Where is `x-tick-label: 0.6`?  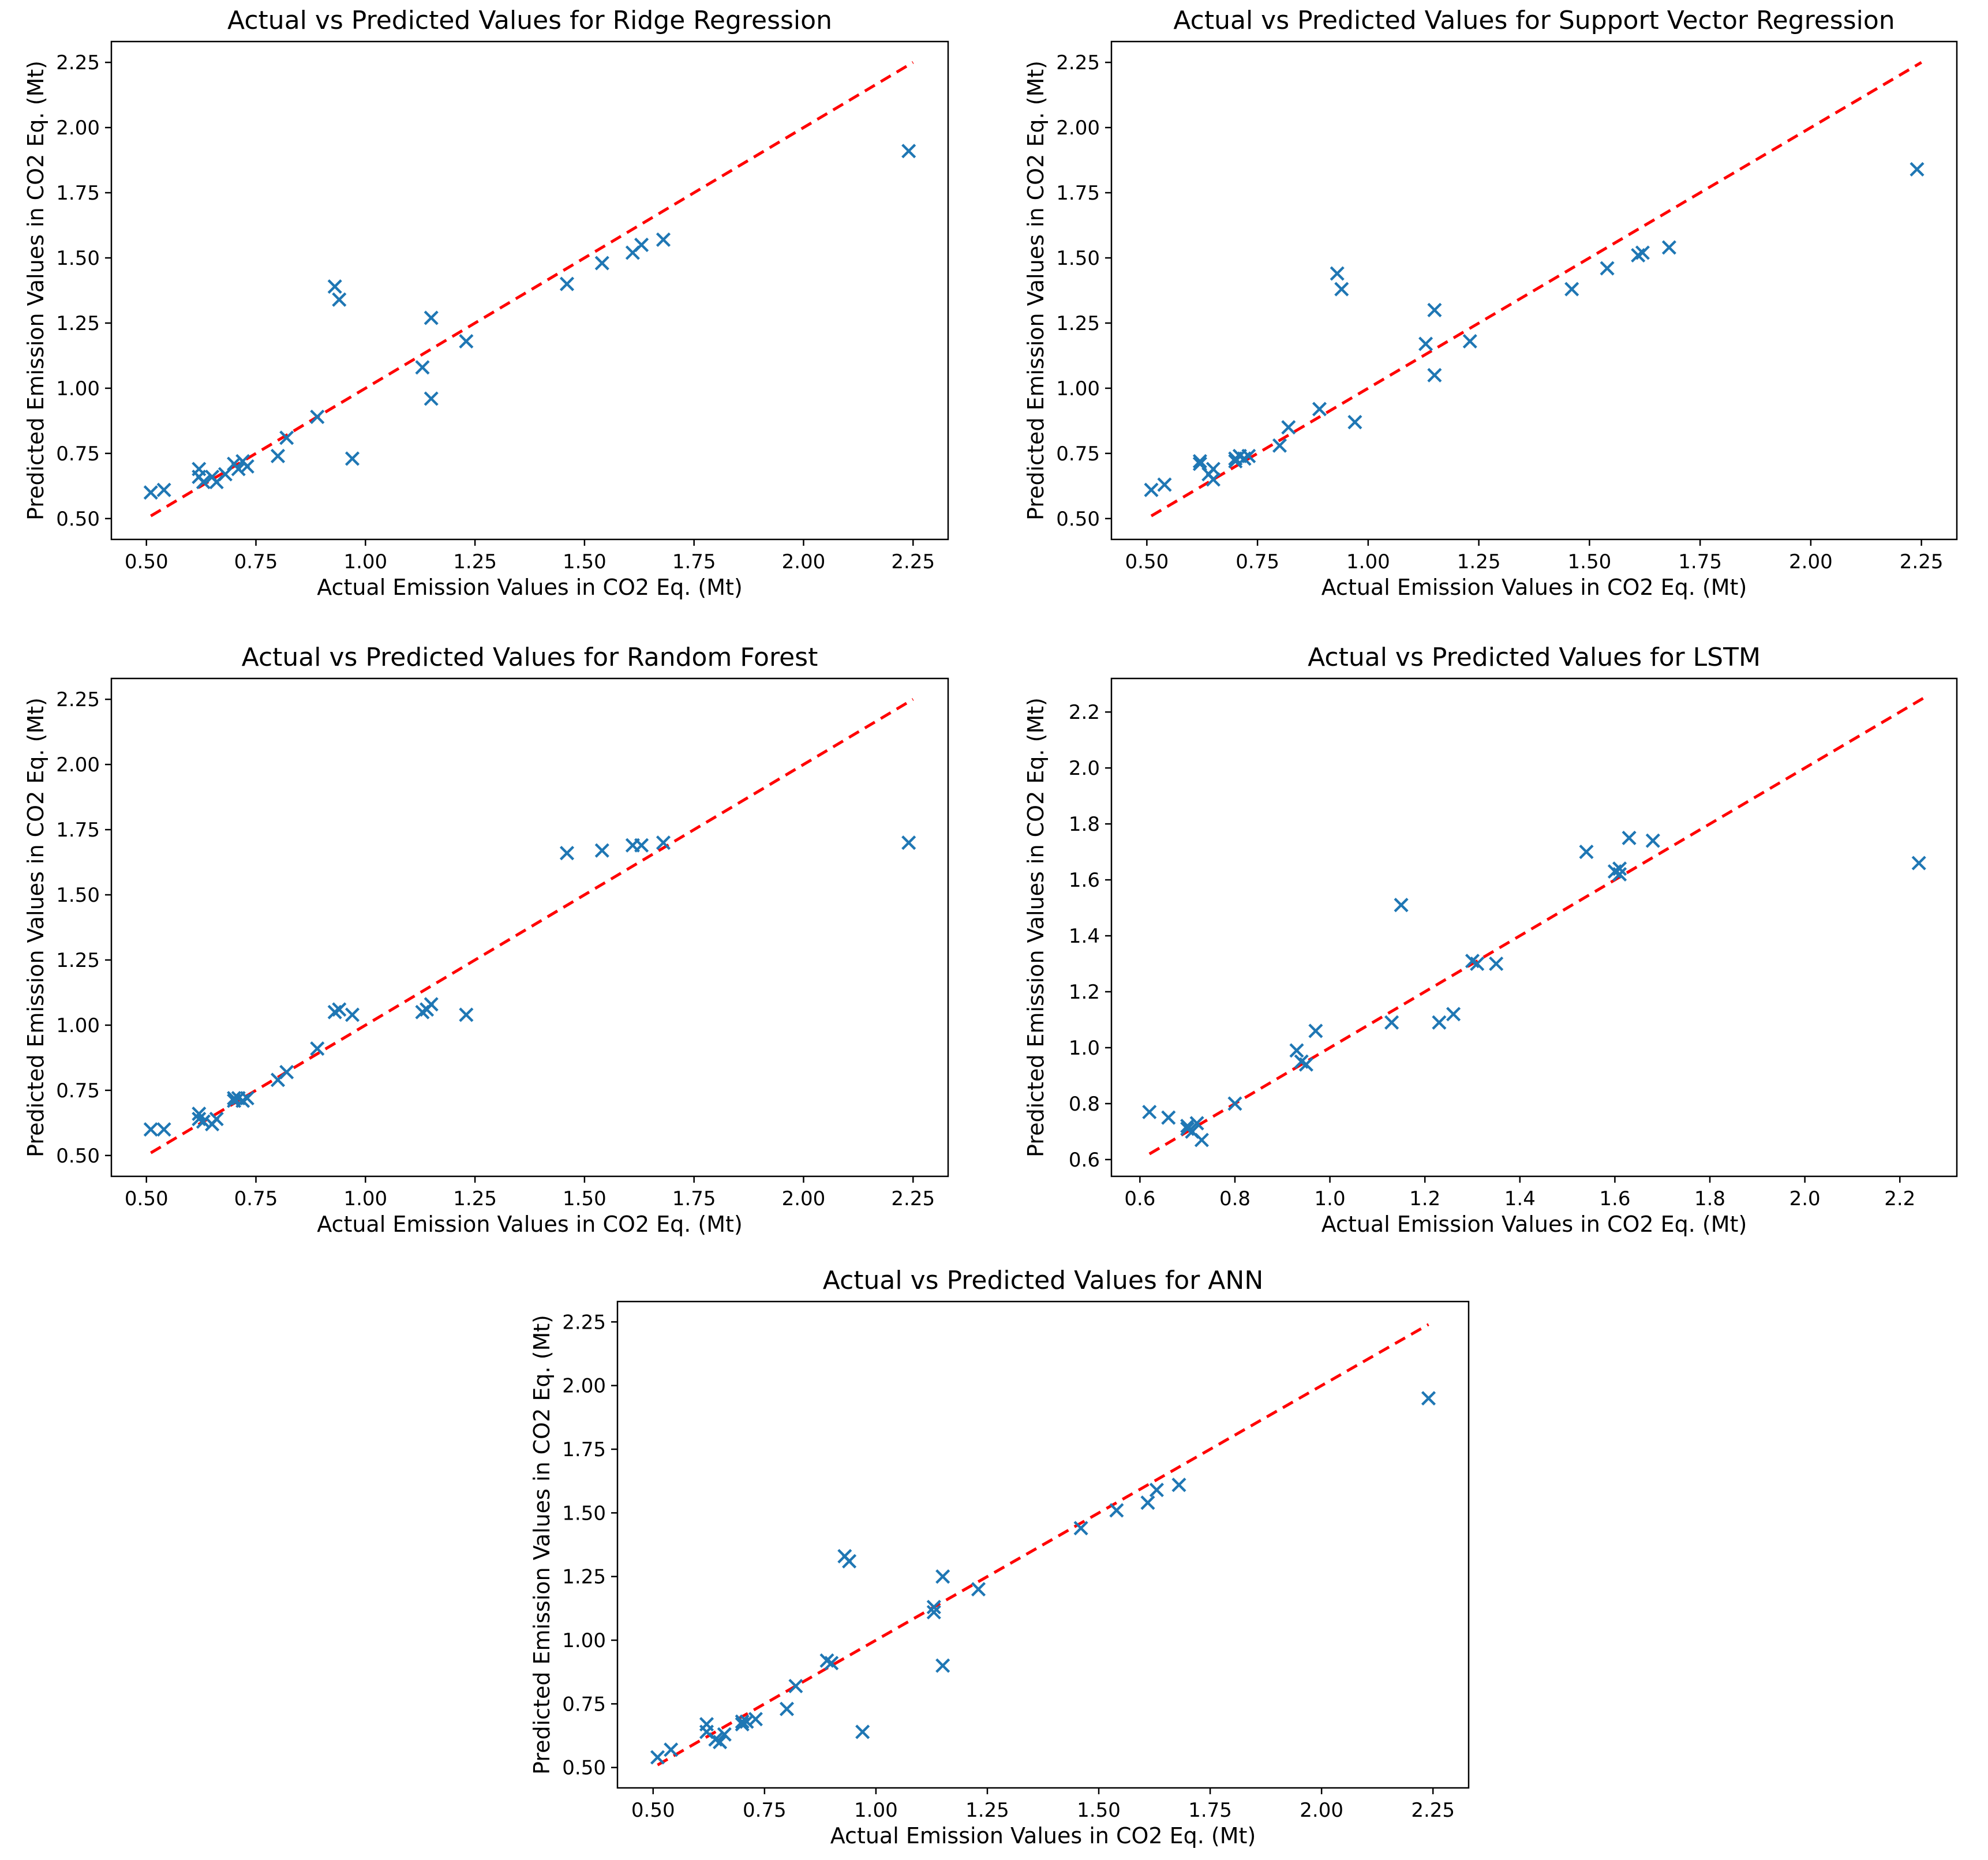
x-tick-label: 0.6 is located at coordinates (1139, 1198).